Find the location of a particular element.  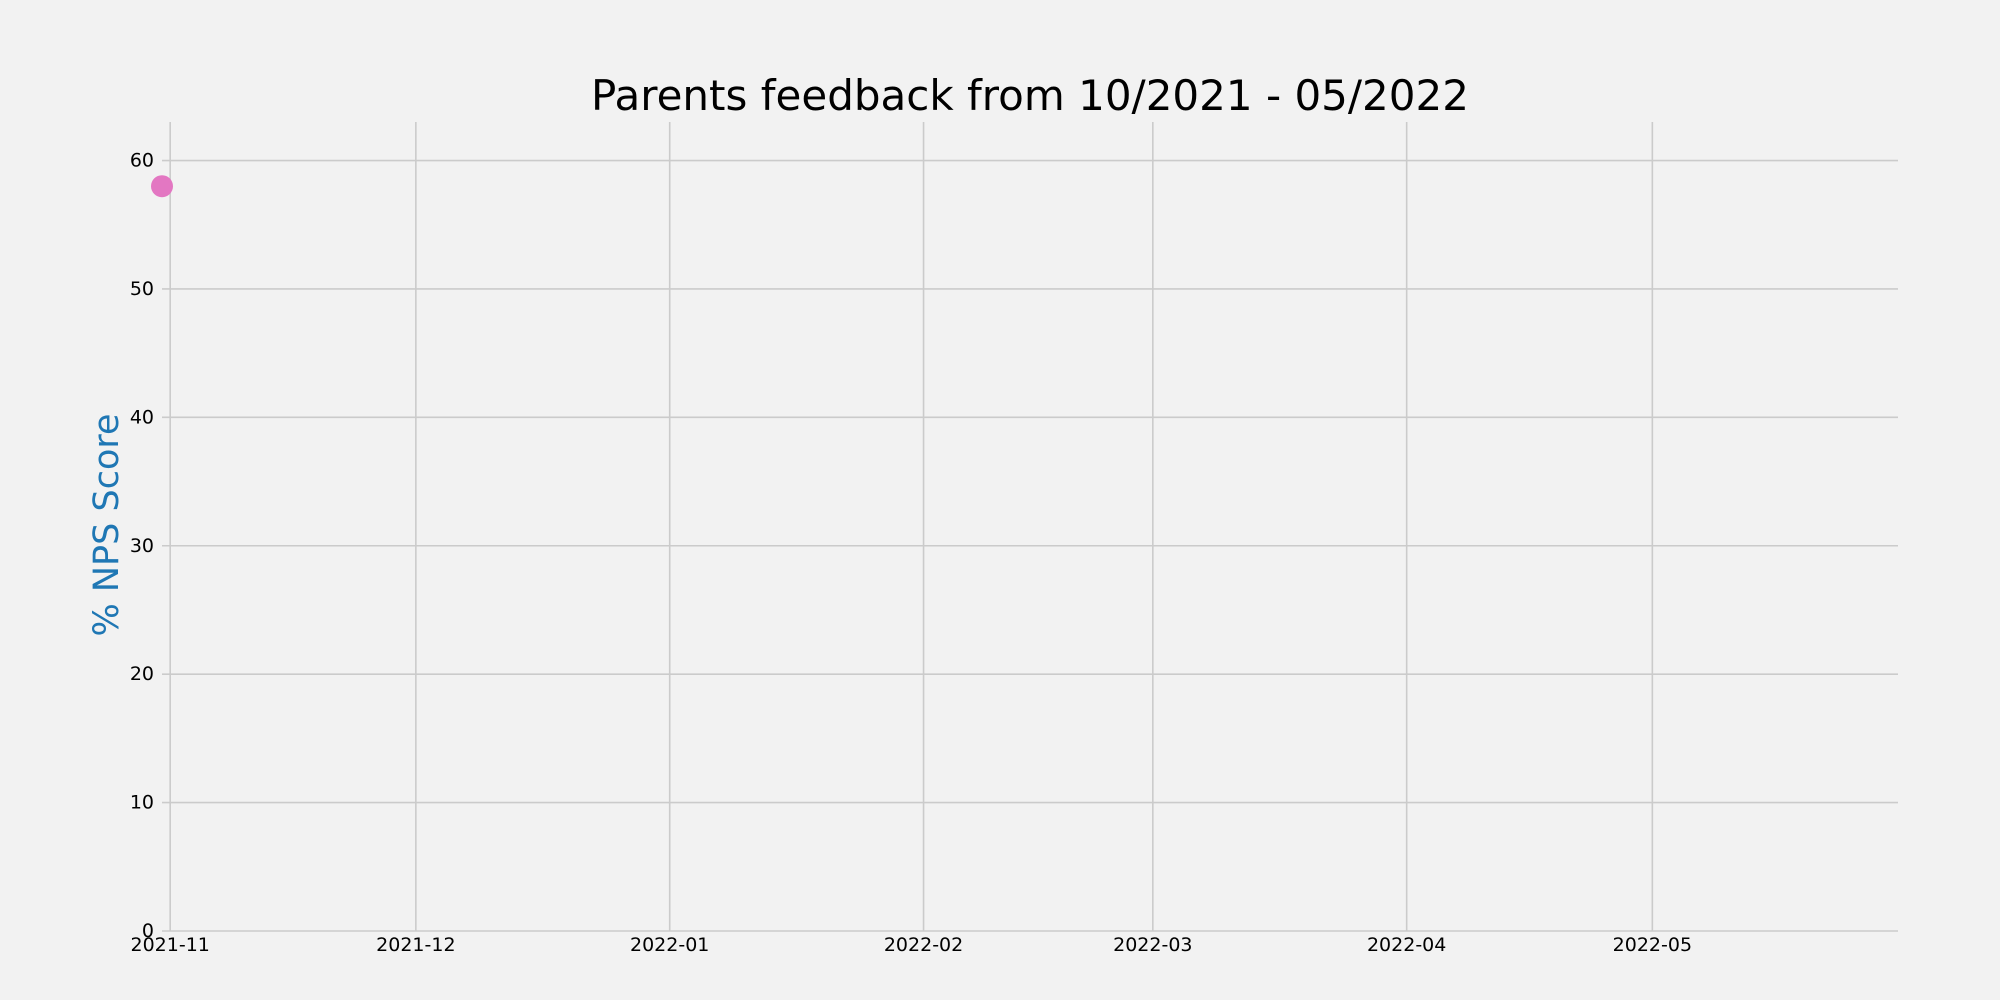

y-tick-label: 10 is located at coordinates (142, 803).